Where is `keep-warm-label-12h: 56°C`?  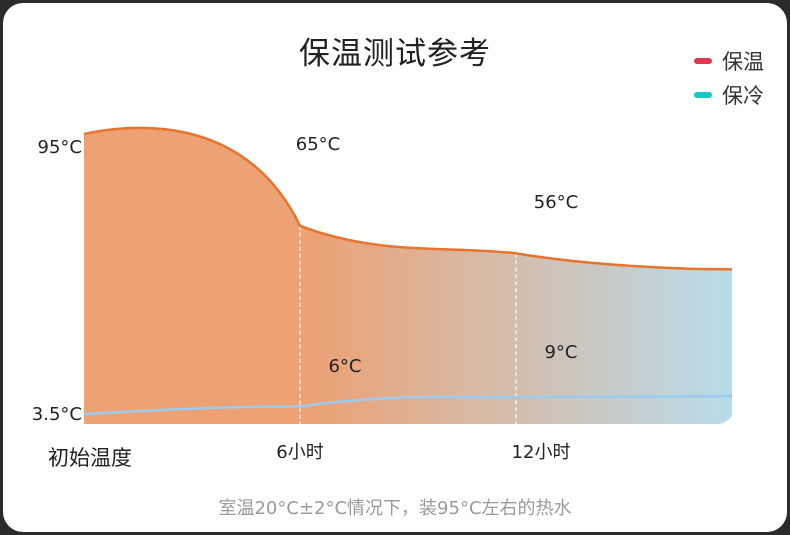 keep-warm-label-12h: 56°C is located at coordinates (556, 202).